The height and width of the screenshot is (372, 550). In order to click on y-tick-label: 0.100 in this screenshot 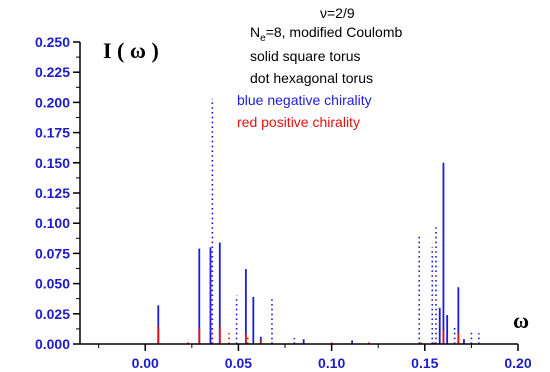, I will do `click(52, 223)`.